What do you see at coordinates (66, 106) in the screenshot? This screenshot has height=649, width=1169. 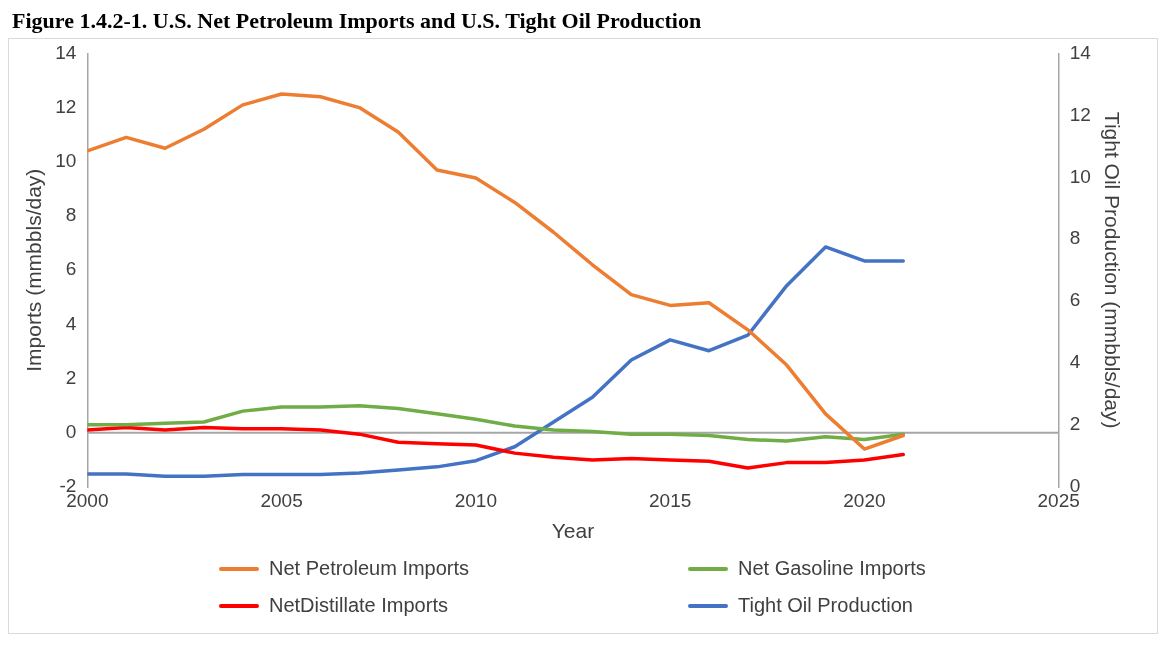 I see `y-tick-label: 12` at bounding box center [66, 106].